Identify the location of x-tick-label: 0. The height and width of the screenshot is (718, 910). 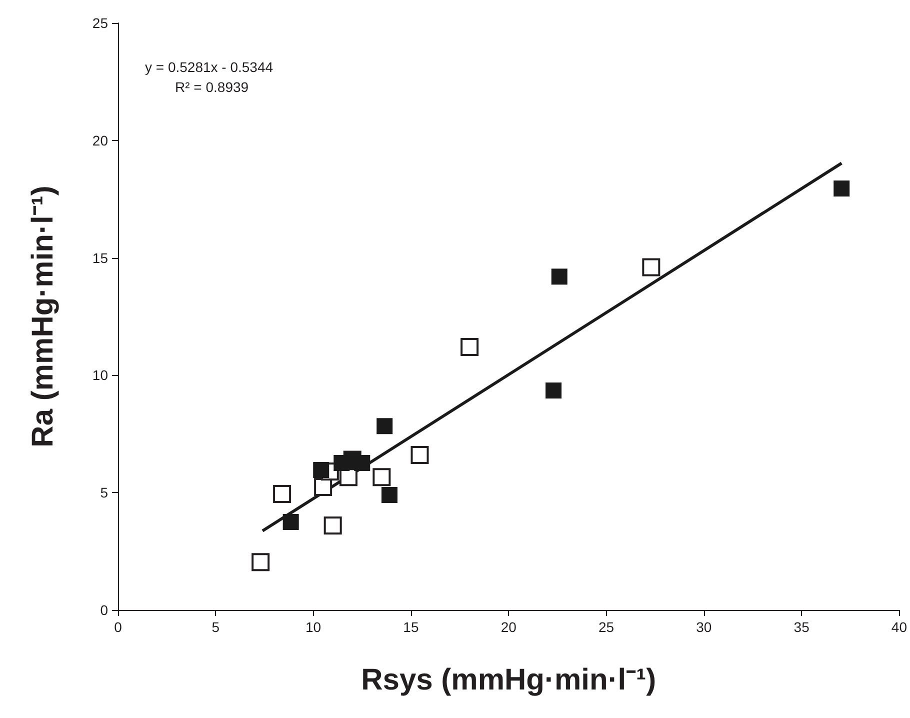
(118, 627).